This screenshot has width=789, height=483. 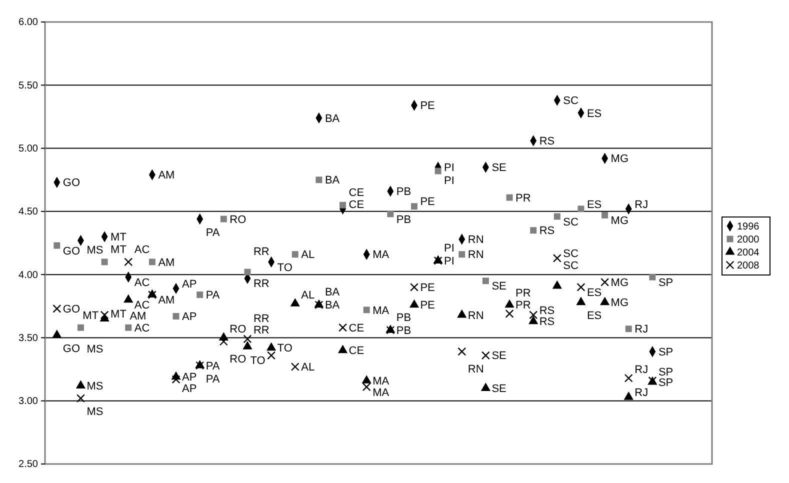 I want to click on legend-label: 2008, so click(x=748, y=266).